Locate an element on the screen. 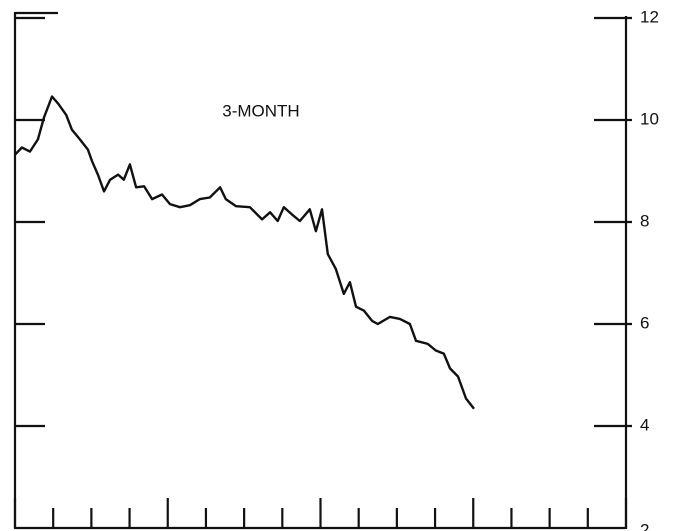 This screenshot has width=676, height=531. y-tick-label: 12 is located at coordinates (649, 16).